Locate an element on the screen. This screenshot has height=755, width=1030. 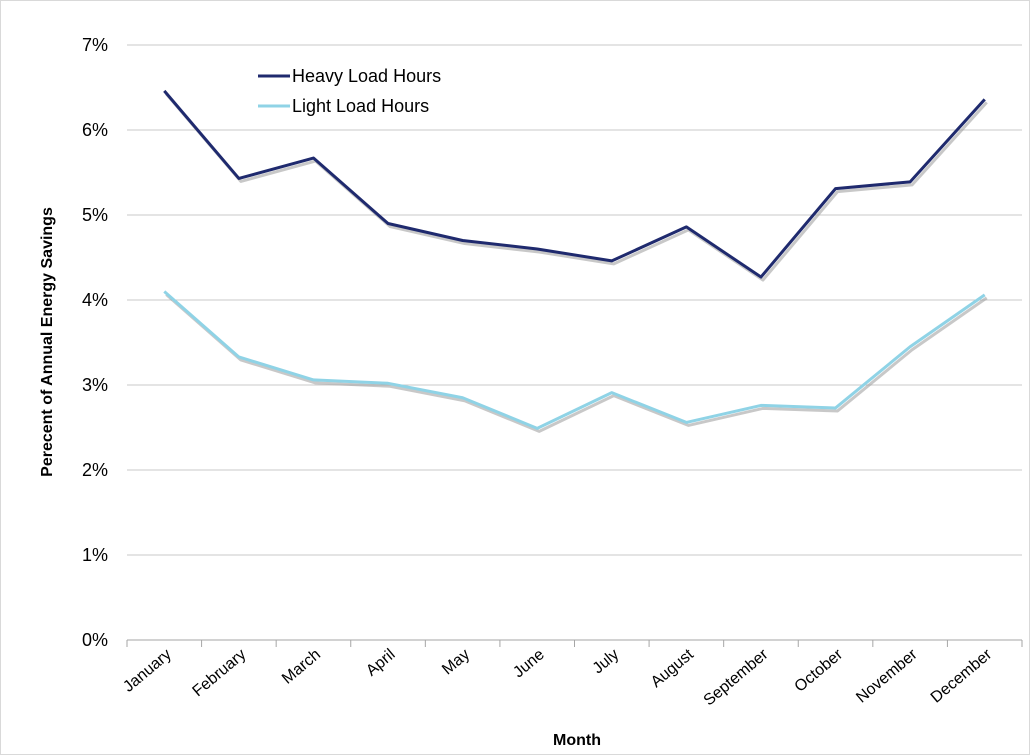
x-tick-label: August is located at coordinates (673, 668).